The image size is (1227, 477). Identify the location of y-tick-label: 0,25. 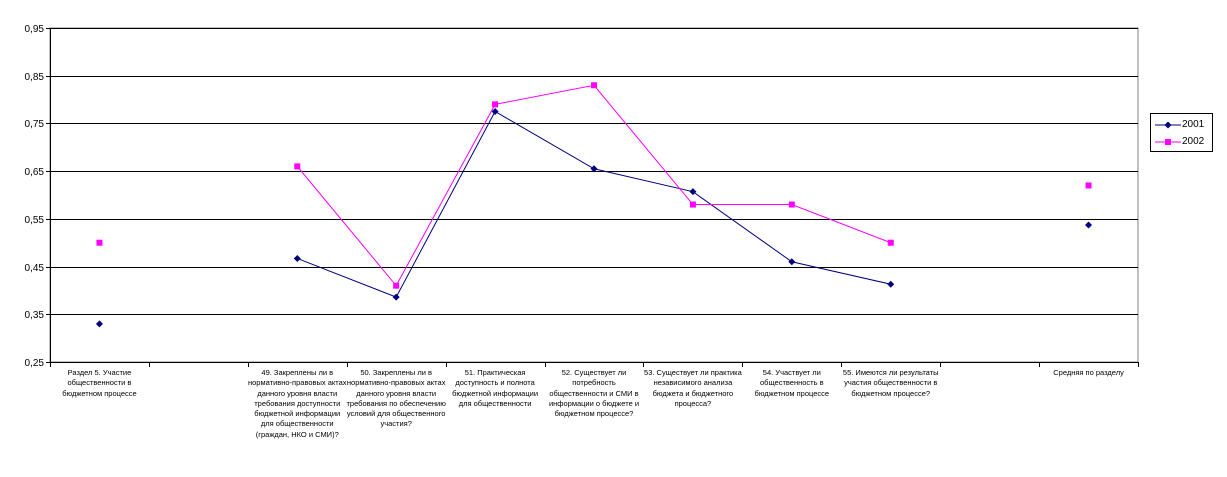
(35, 363).